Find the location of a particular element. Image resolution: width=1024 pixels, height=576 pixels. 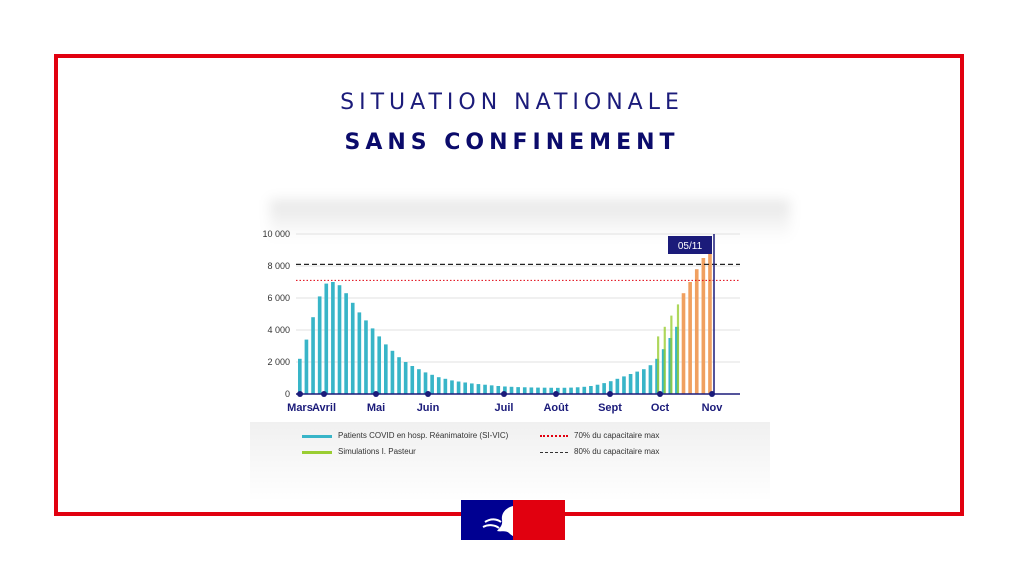

legend-label-80: 80% du capacitaire max is located at coordinates (617, 451).